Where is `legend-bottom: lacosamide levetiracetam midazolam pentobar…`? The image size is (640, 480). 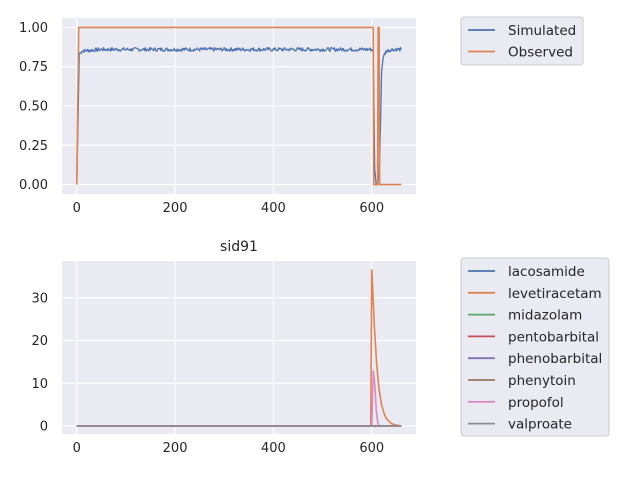
legend-bottom: lacosamide levetiracetam midazolam pentobar… is located at coordinates (535, 347).